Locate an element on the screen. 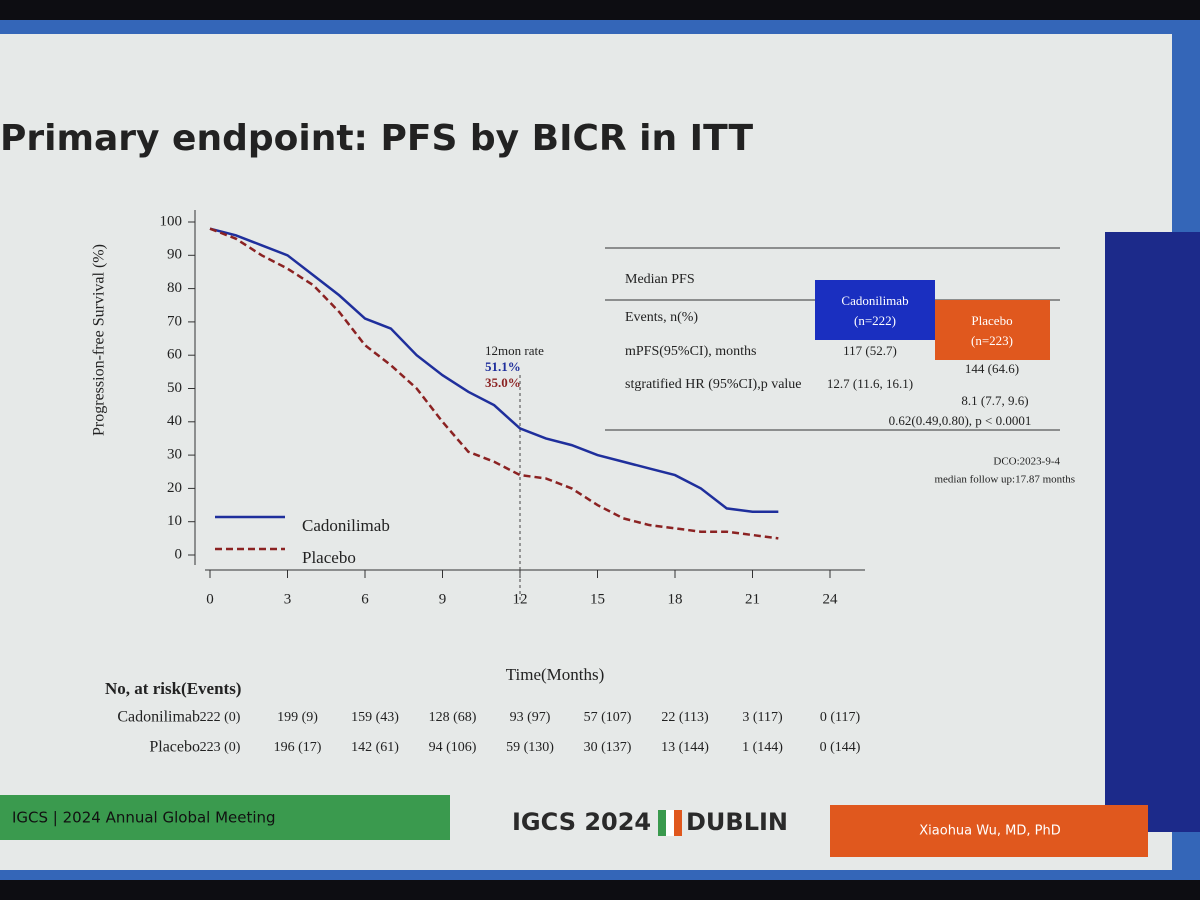 The height and width of the screenshot is (900, 1200). at-risk-name: Placebo is located at coordinates (174, 747).